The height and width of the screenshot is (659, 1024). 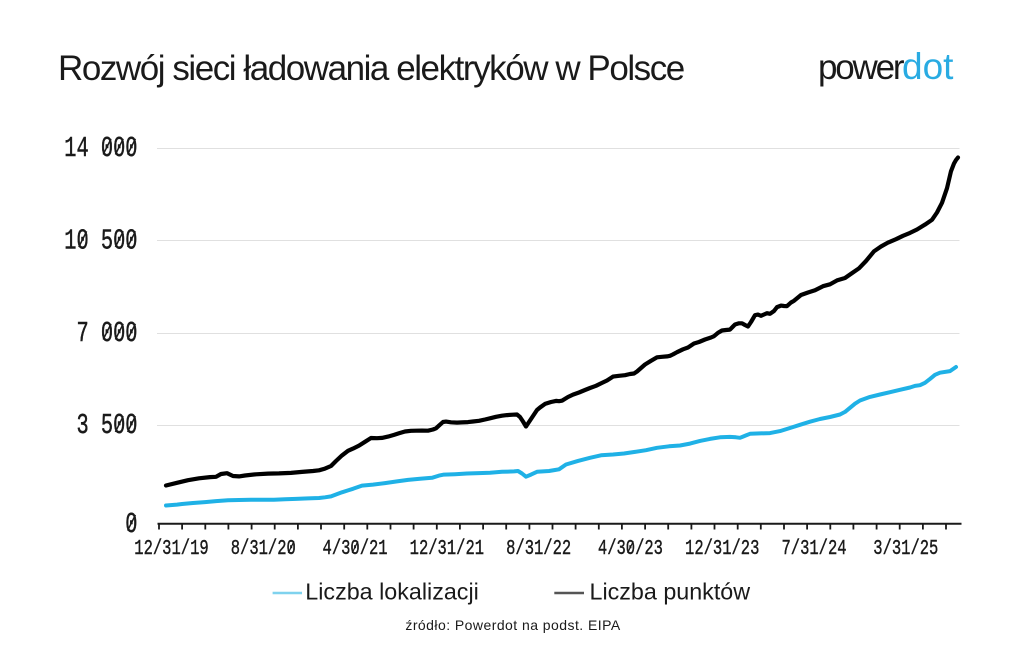 I want to click on svg-text: 3/31/25, so click(x=905, y=549).